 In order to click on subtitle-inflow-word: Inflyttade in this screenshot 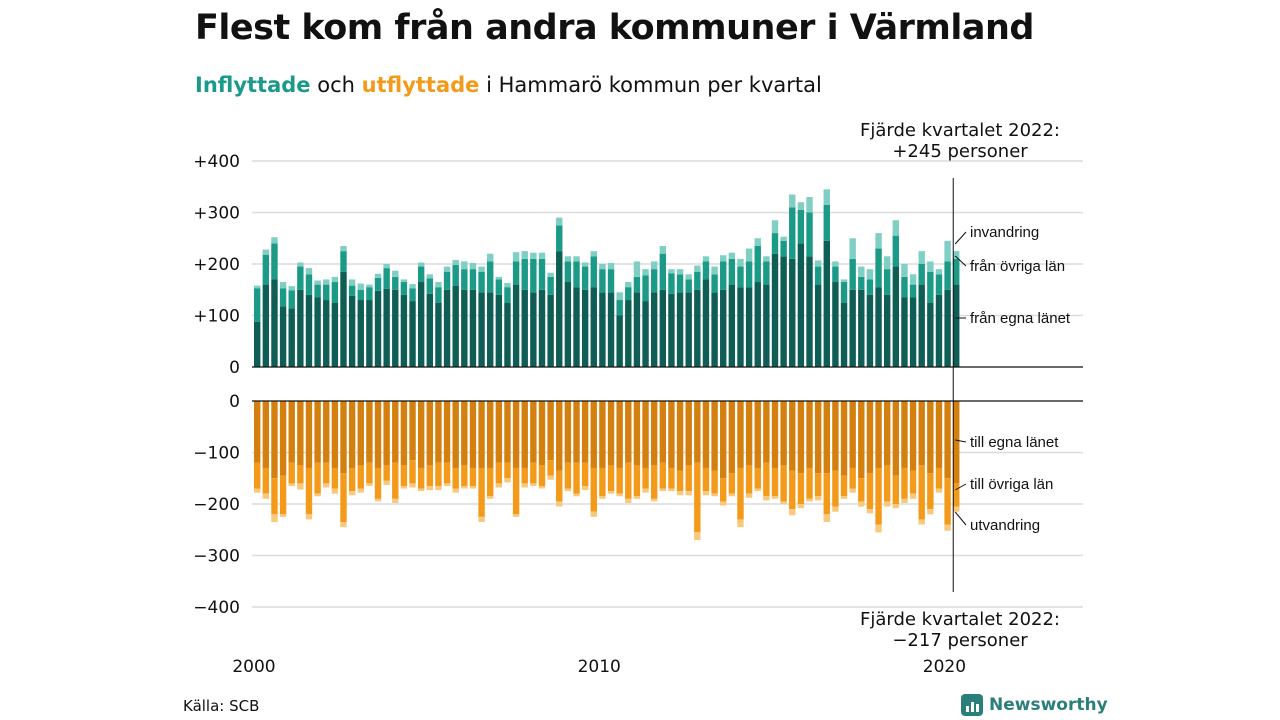, I will do `click(253, 85)`.